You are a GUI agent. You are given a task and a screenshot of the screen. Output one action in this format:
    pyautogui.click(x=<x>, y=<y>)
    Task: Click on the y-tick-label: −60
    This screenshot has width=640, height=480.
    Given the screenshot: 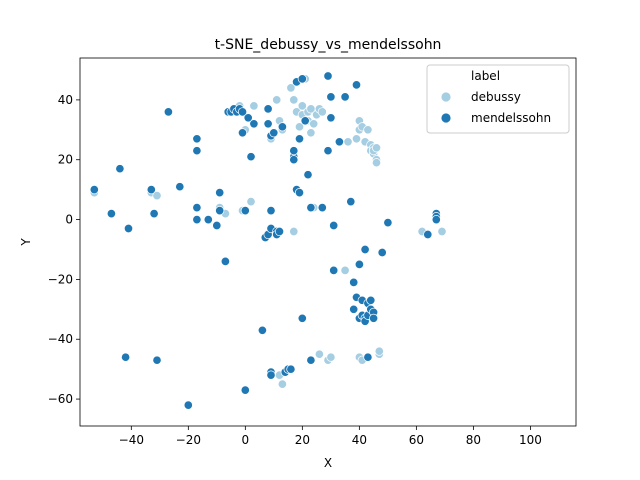 What is the action you would take?
    pyautogui.click(x=60, y=399)
    